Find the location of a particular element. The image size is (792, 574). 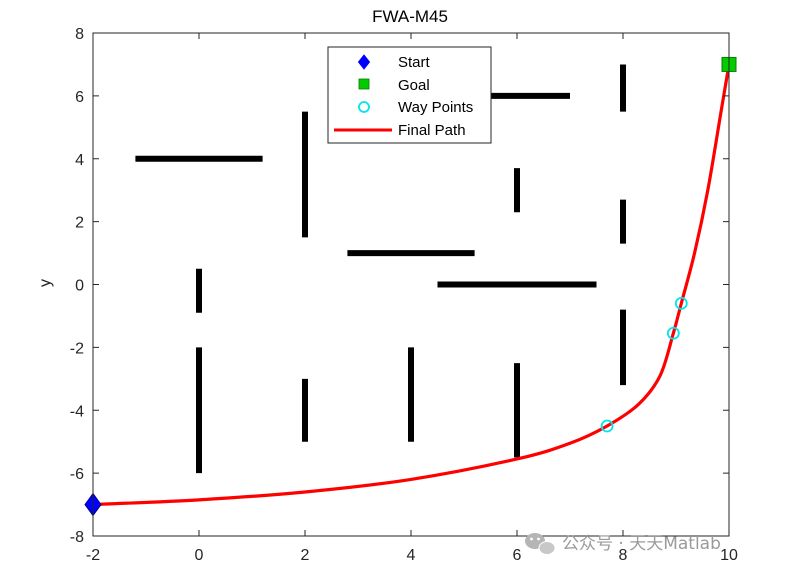

chart-title: FWA-M45 is located at coordinates (410, 16).